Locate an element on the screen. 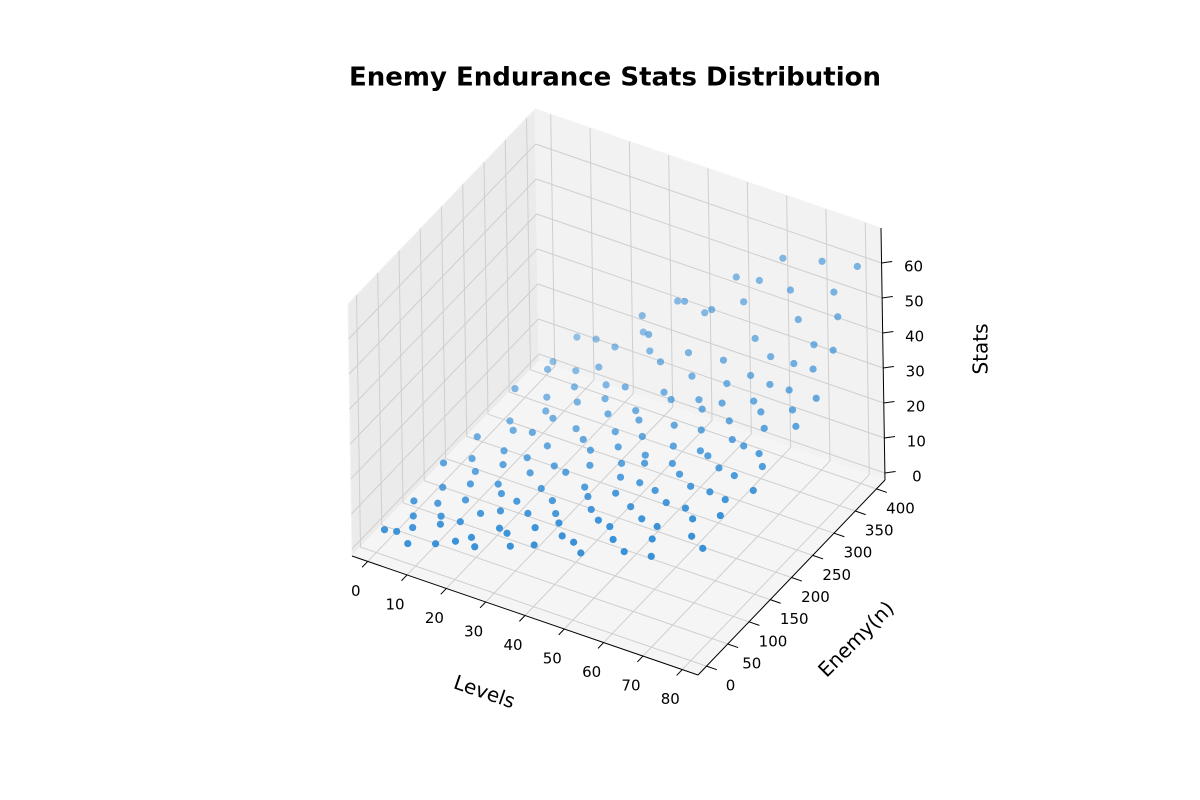 The height and width of the screenshot is (800, 1200). z-tick-label: 40 is located at coordinates (914, 337).